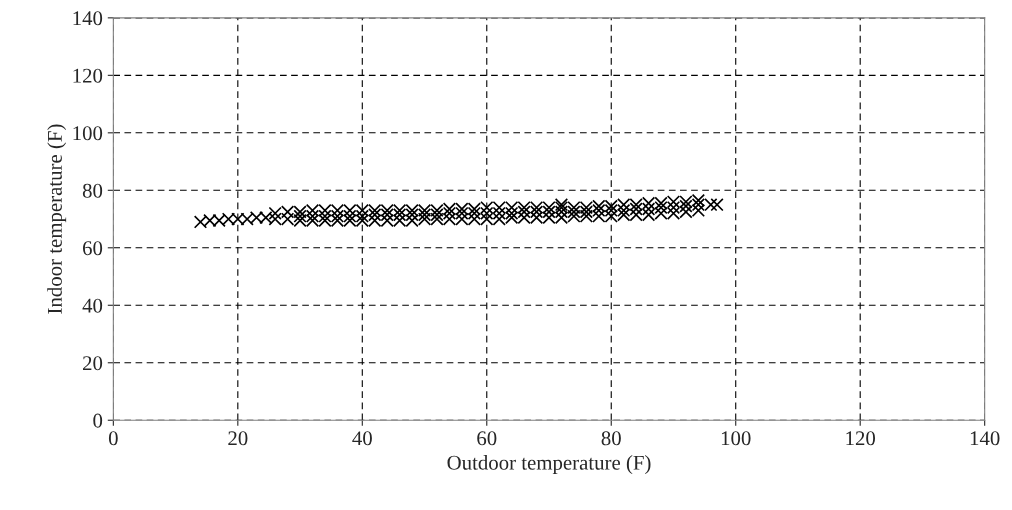 Image resolution: width=1012 pixels, height=510 pixels. Describe the element at coordinates (487, 438) in the screenshot. I see `x-tick-label: 60` at that location.